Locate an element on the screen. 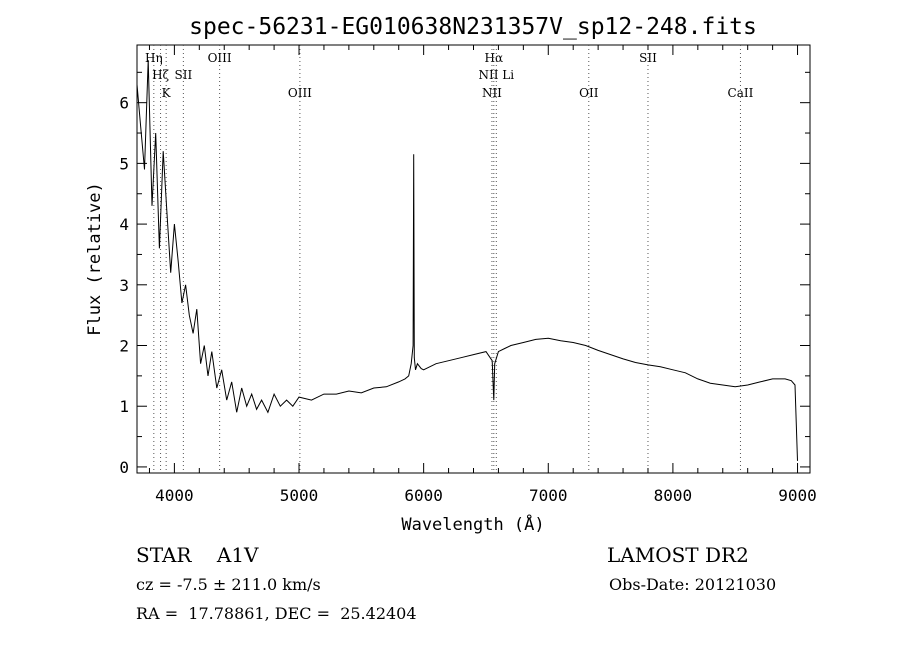 The height and width of the screenshot is (650, 900). y-tick-label: 5 is located at coordinates (124, 163).